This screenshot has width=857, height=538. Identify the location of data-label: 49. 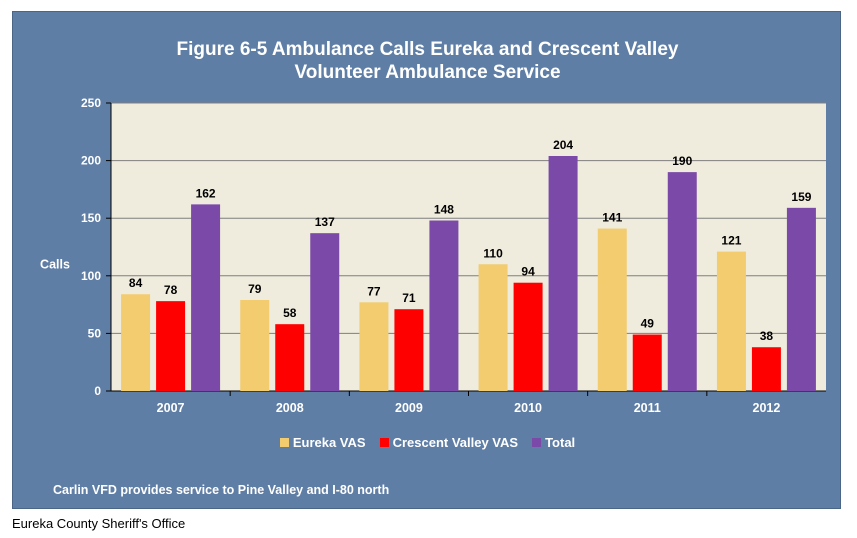
(648, 324).